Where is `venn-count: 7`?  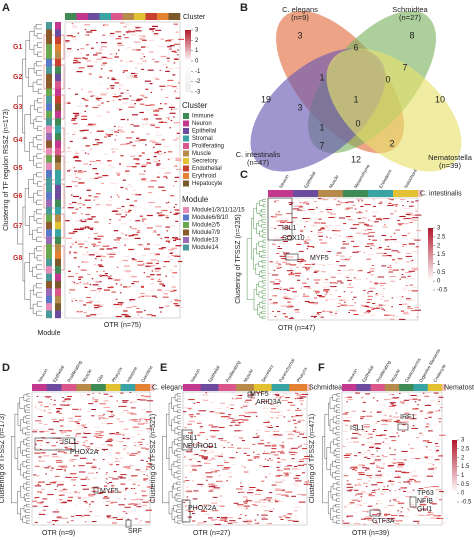
venn-count: 7 is located at coordinates (321, 145).